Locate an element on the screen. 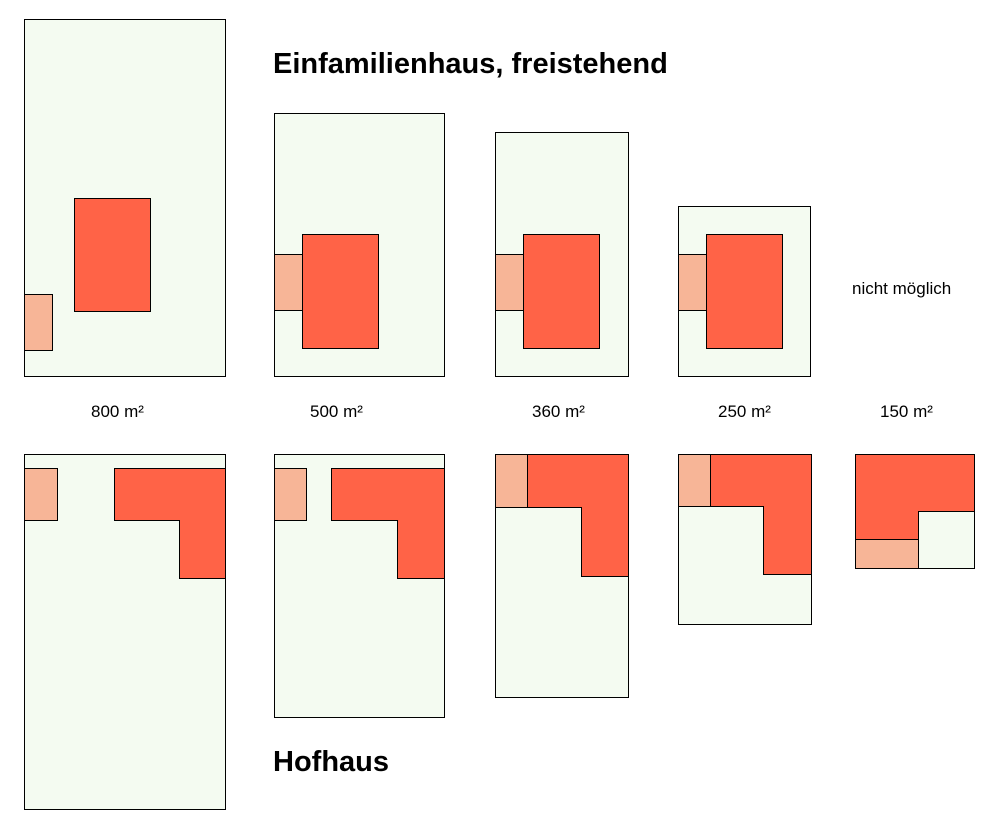  area-label-360: 360 m² is located at coordinates (558, 411).